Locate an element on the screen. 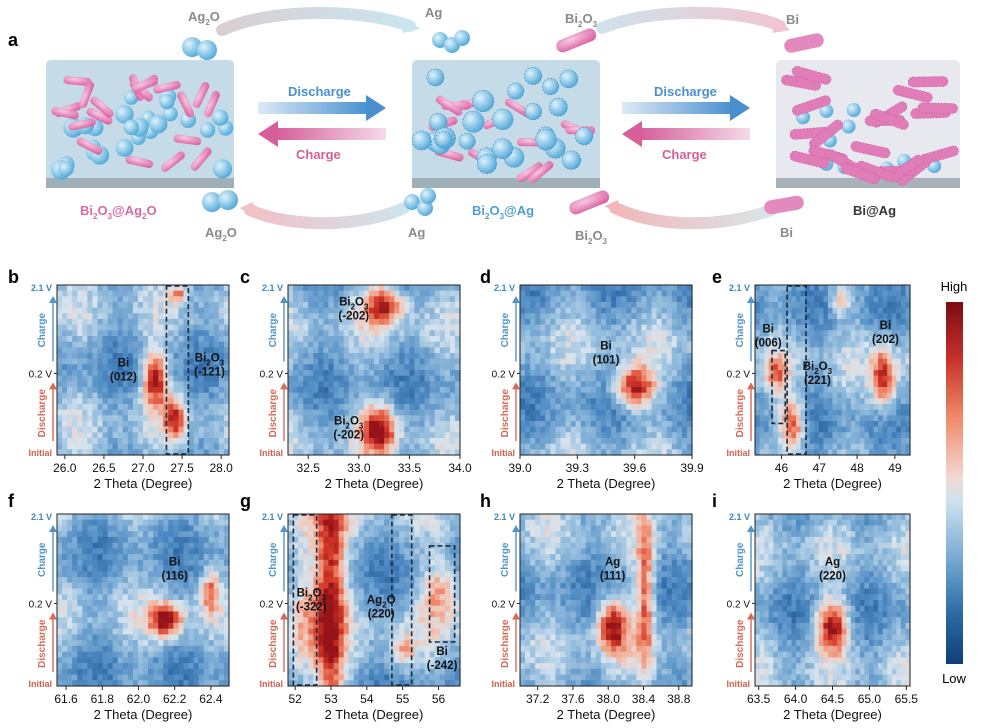 The height and width of the screenshot is (728, 986). panel-e-xtick-label-1: 47 is located at coordinates (820, 468).